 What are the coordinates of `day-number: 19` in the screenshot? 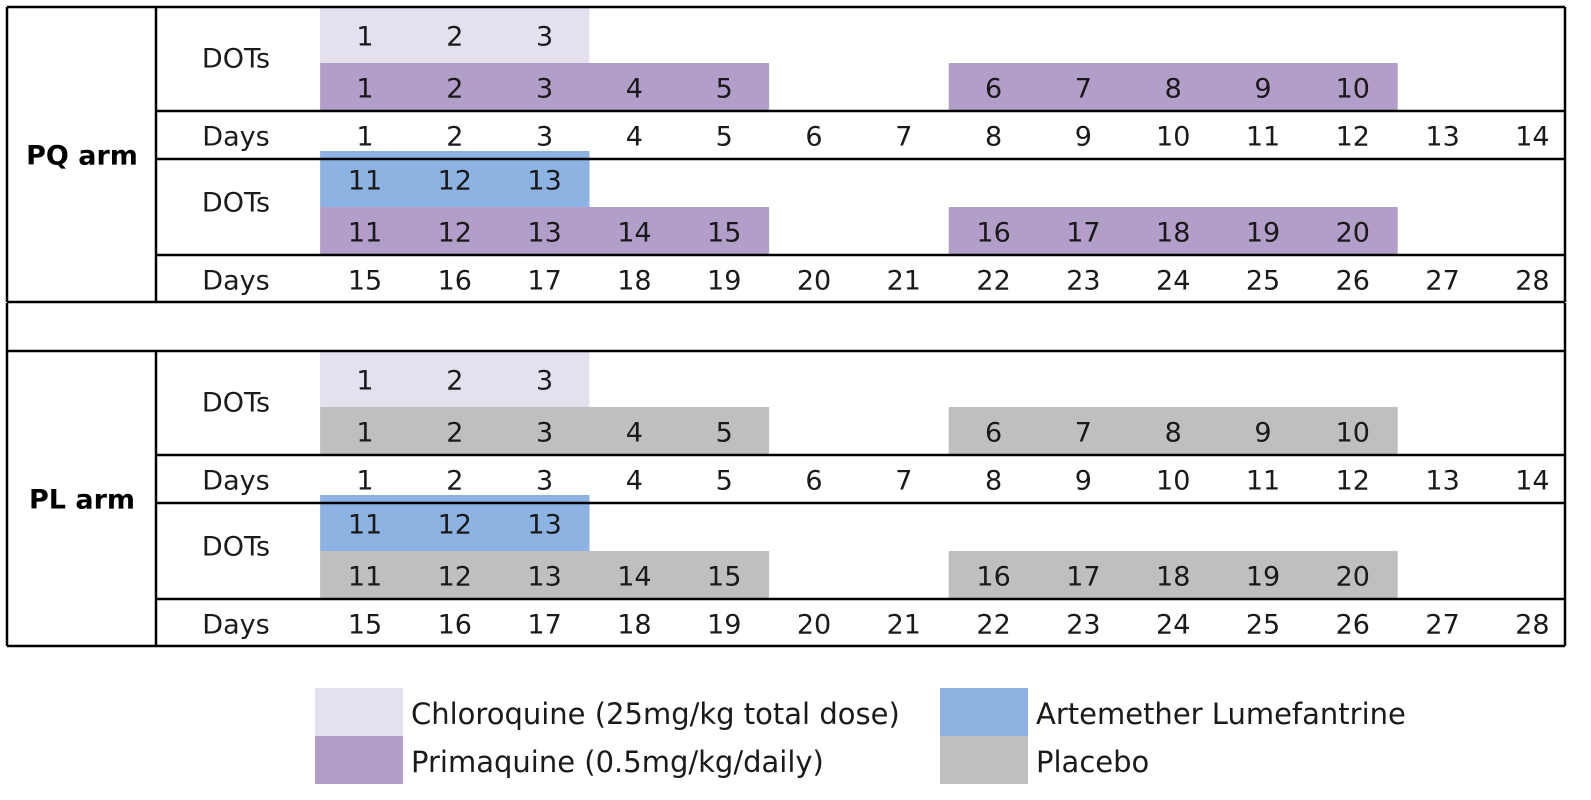 It's located at (724, 625).